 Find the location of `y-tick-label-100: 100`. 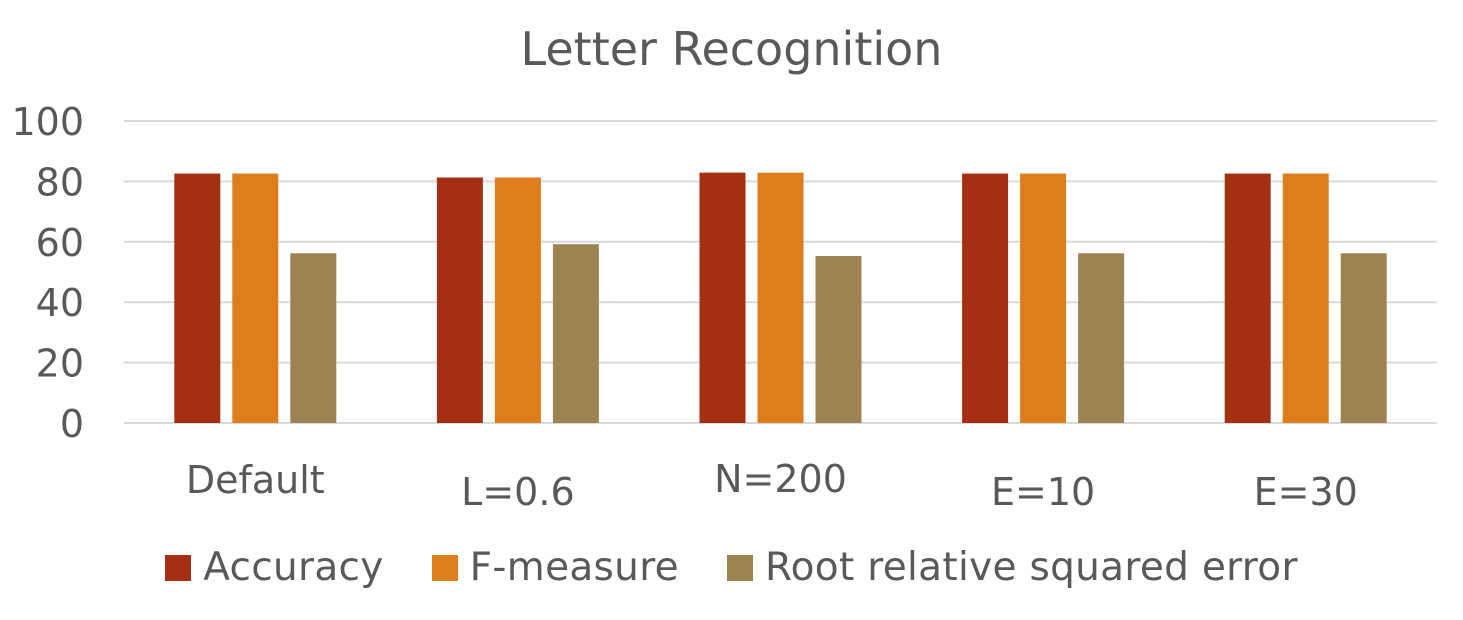

y-tick-label-100: 100 is located at coordinates (47, 122).